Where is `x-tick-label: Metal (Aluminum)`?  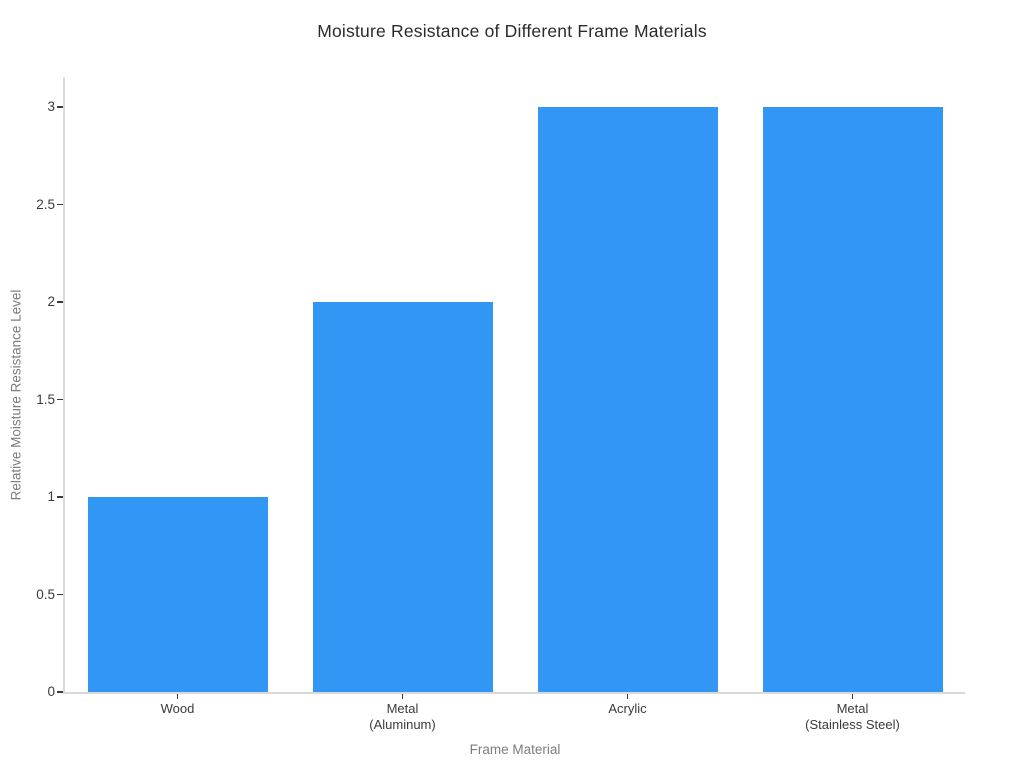
x-tick-label: Metal (Aluminum) is located at coordinates (402, 716).